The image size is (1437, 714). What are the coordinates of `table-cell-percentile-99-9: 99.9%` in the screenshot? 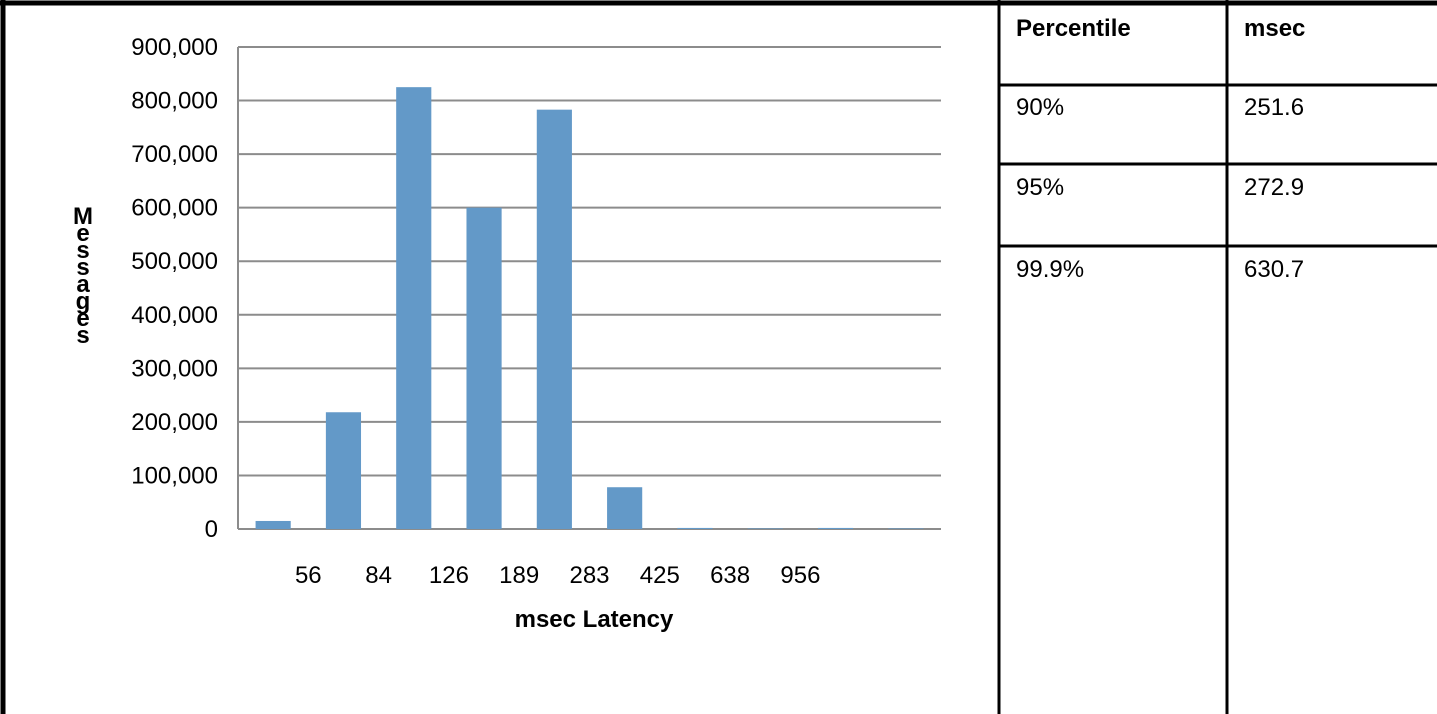 It's located at (1050, 269).